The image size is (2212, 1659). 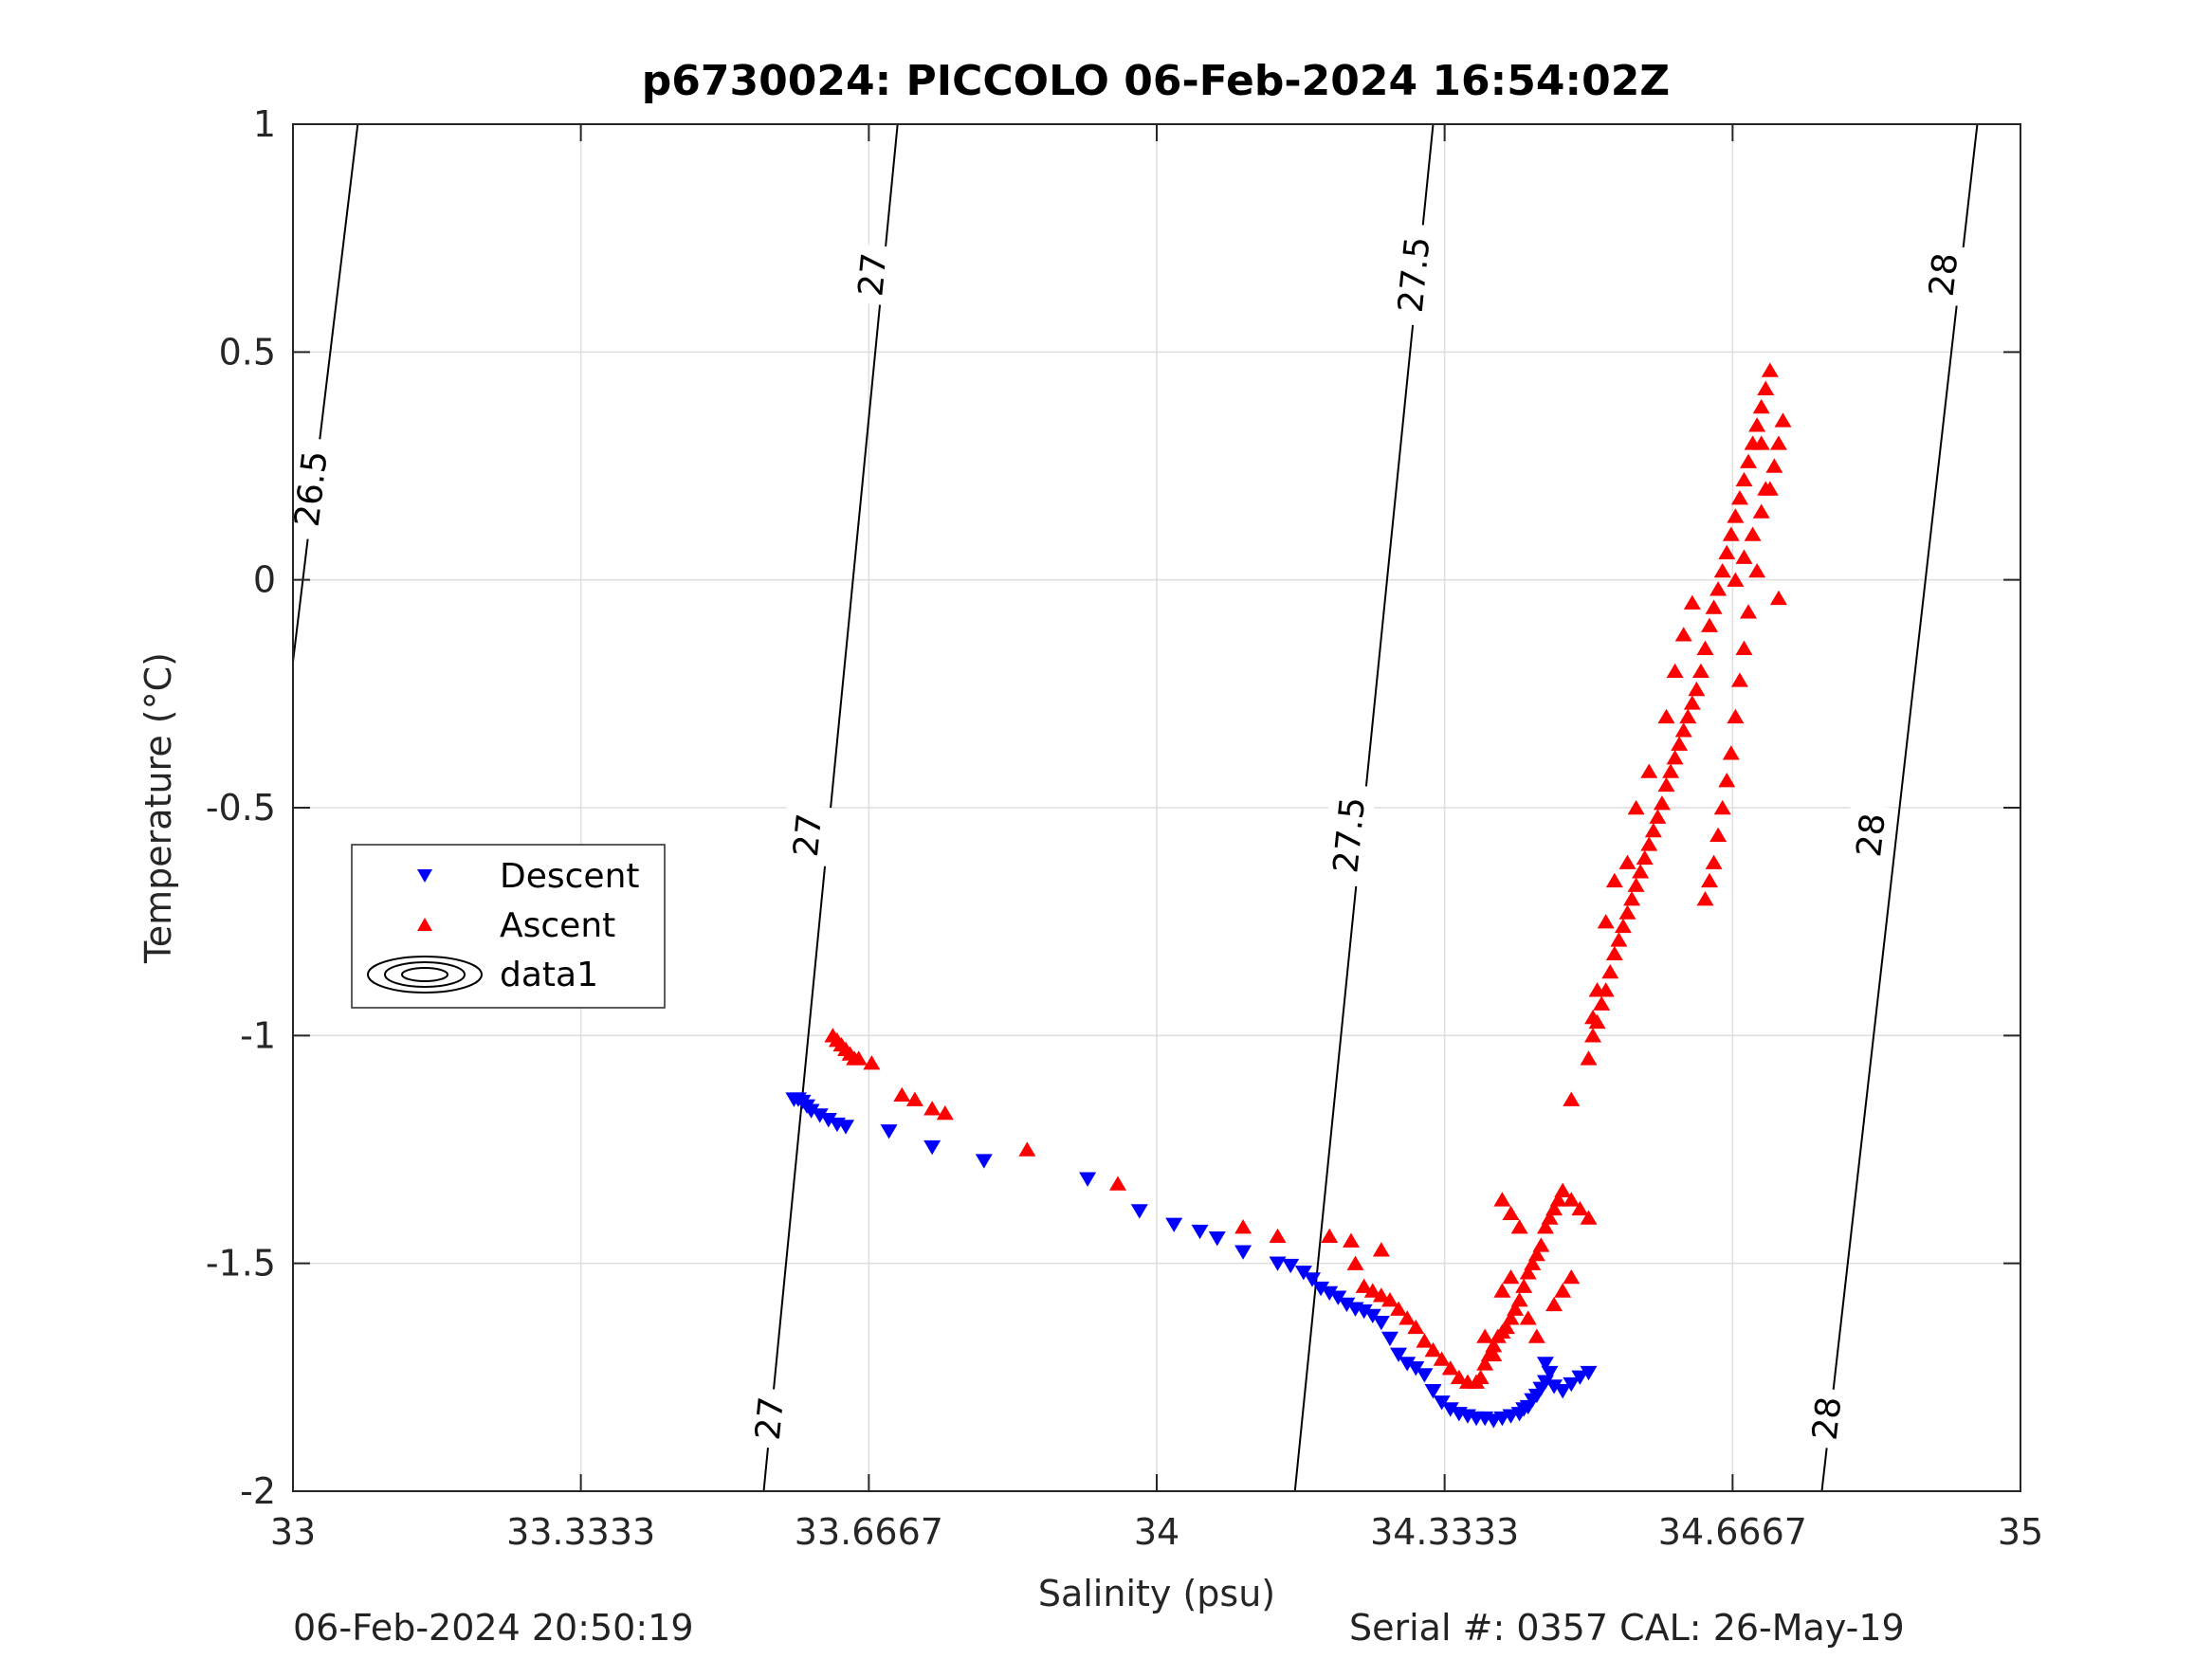 I want to click on descent-series, so click(x=1191, y=1260).